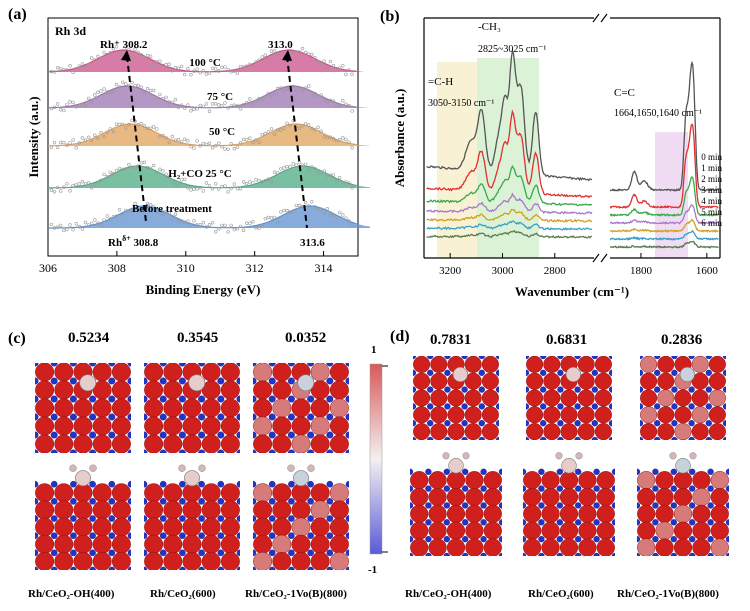  Describe the element at coordinates (220, 97) in the screenshot. I see `series-label: 75 °C` at that location.